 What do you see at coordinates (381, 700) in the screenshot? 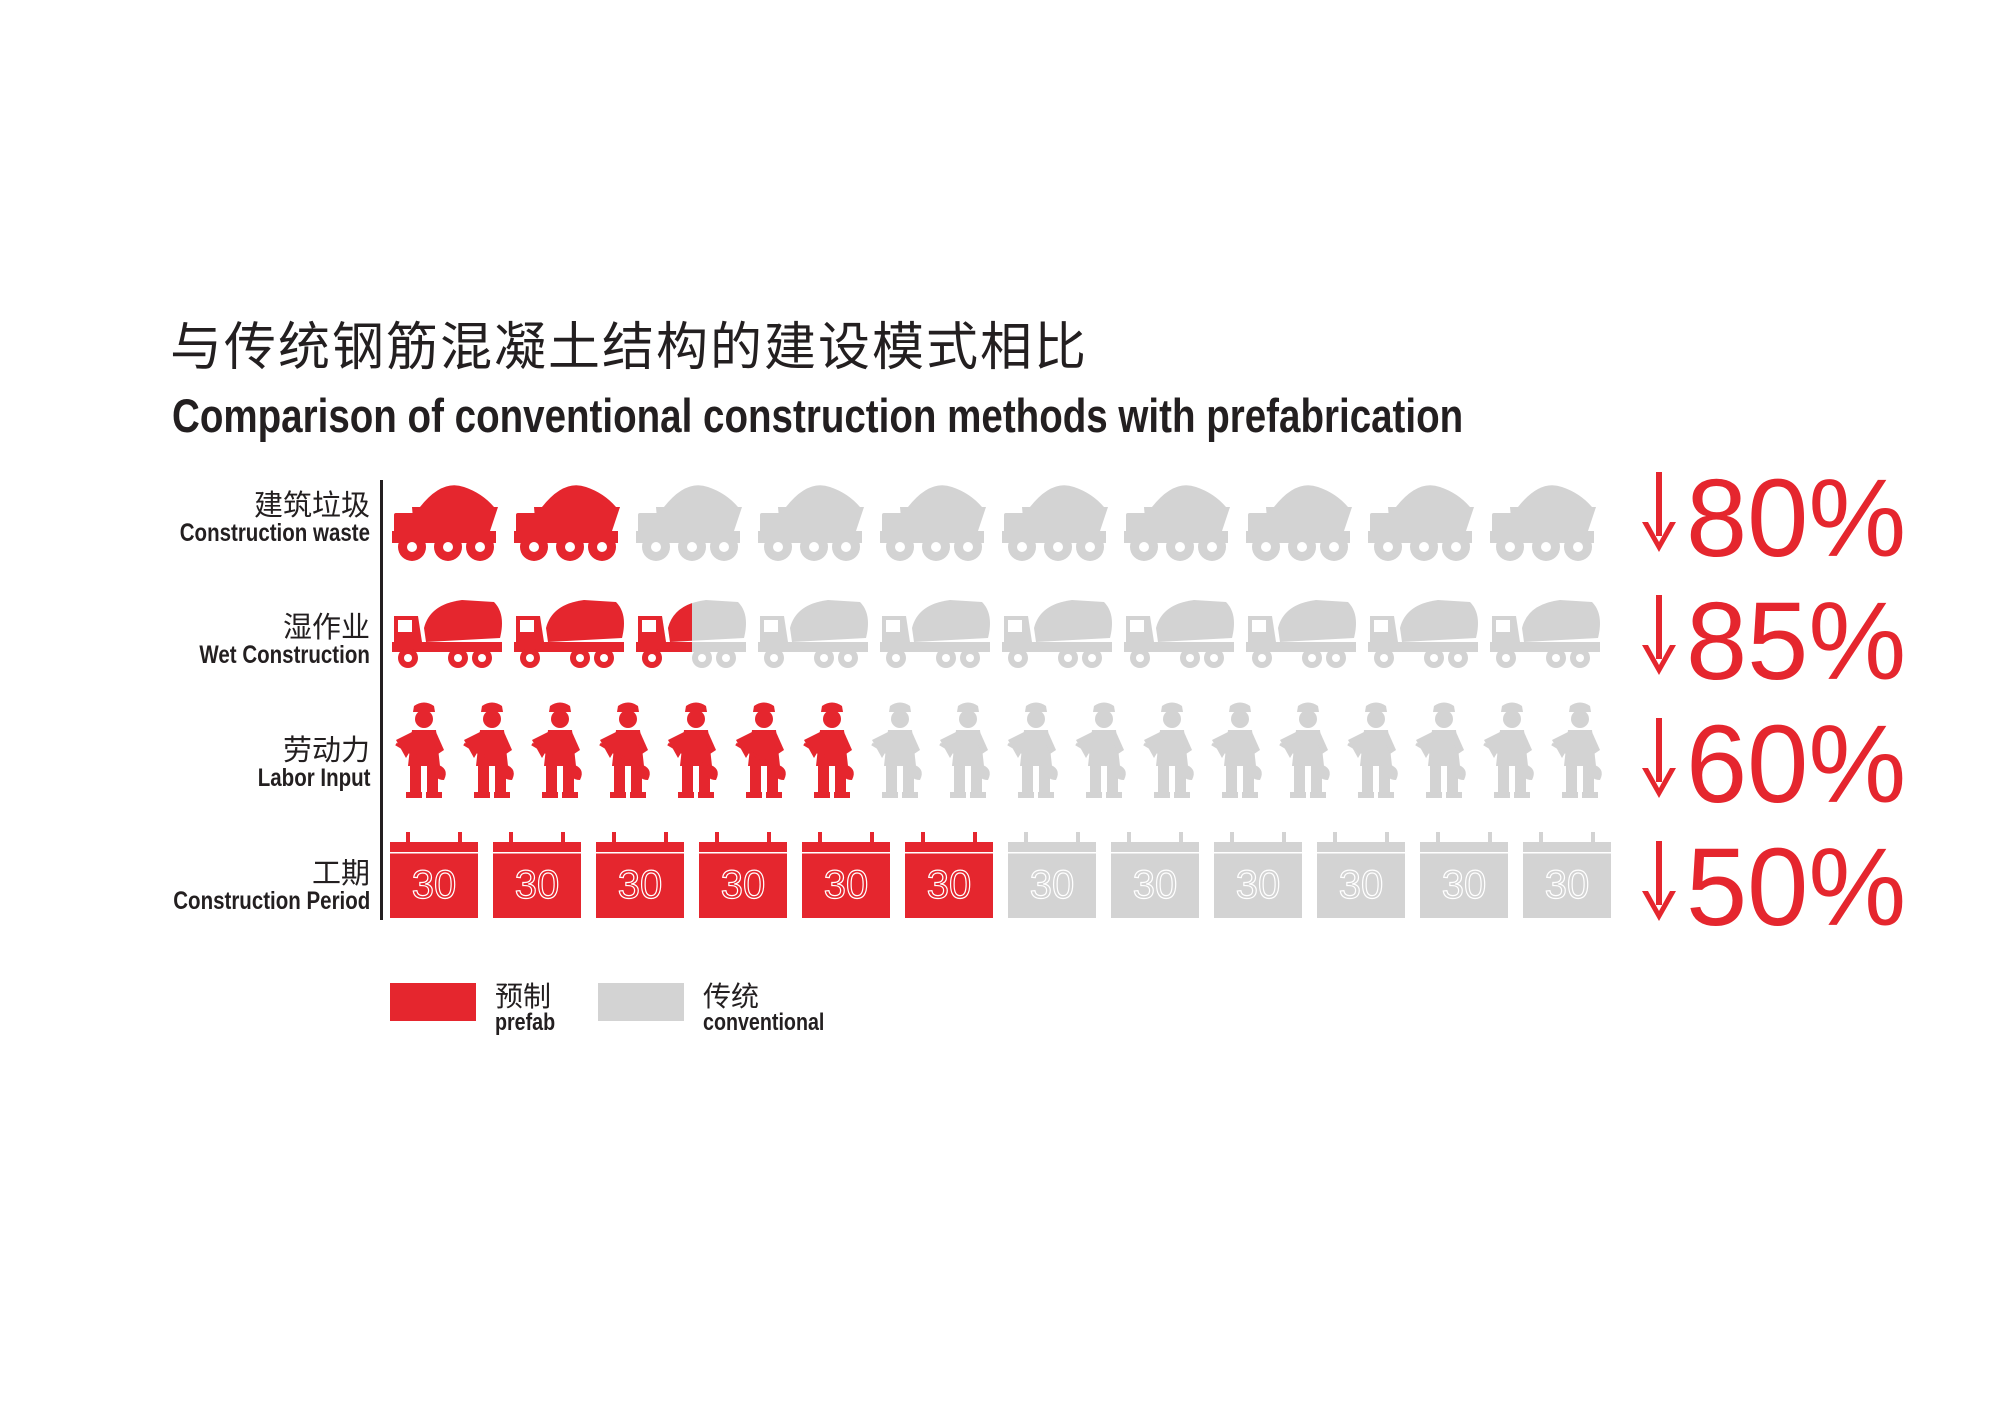
I see `category-axis-line` at bounding box center [381, 700].